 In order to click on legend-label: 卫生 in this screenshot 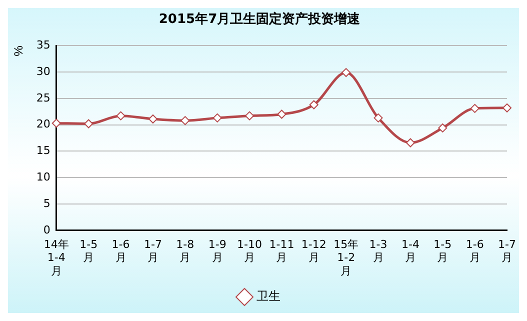, I will do `click(268, 296)`.